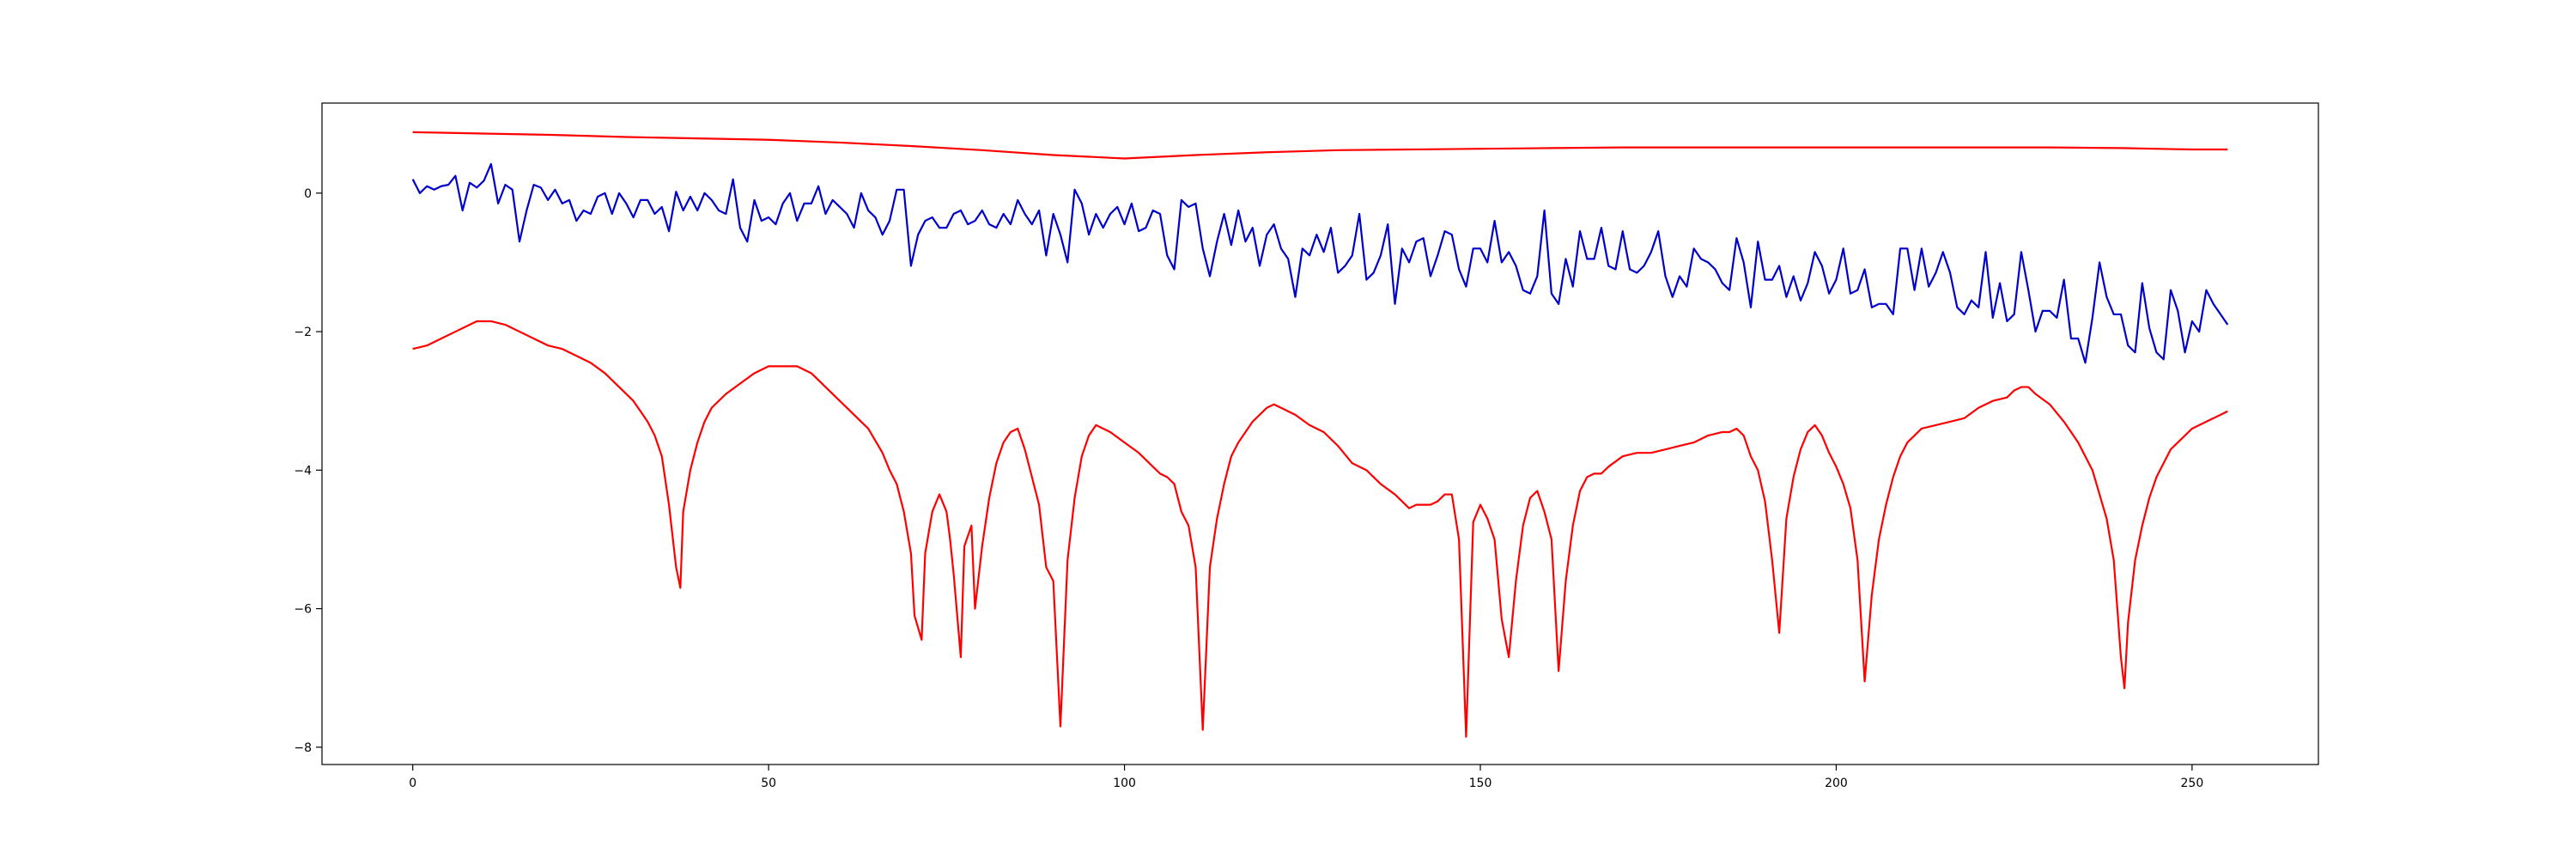  I want to click on x-tick-label: 50, so click(768, 783).